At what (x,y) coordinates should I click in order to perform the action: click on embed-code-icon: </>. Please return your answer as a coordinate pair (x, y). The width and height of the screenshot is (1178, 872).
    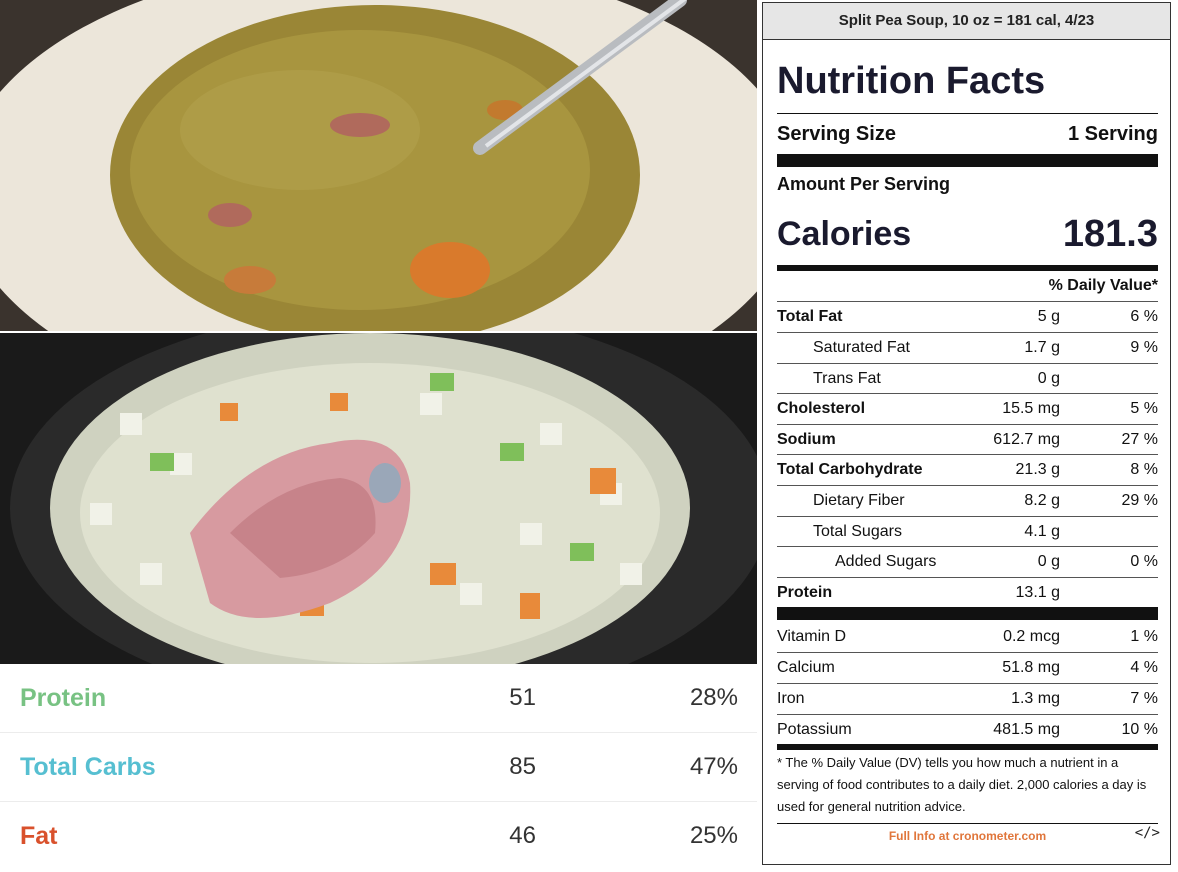
    Looking at the image, I should click on (1147, 833).